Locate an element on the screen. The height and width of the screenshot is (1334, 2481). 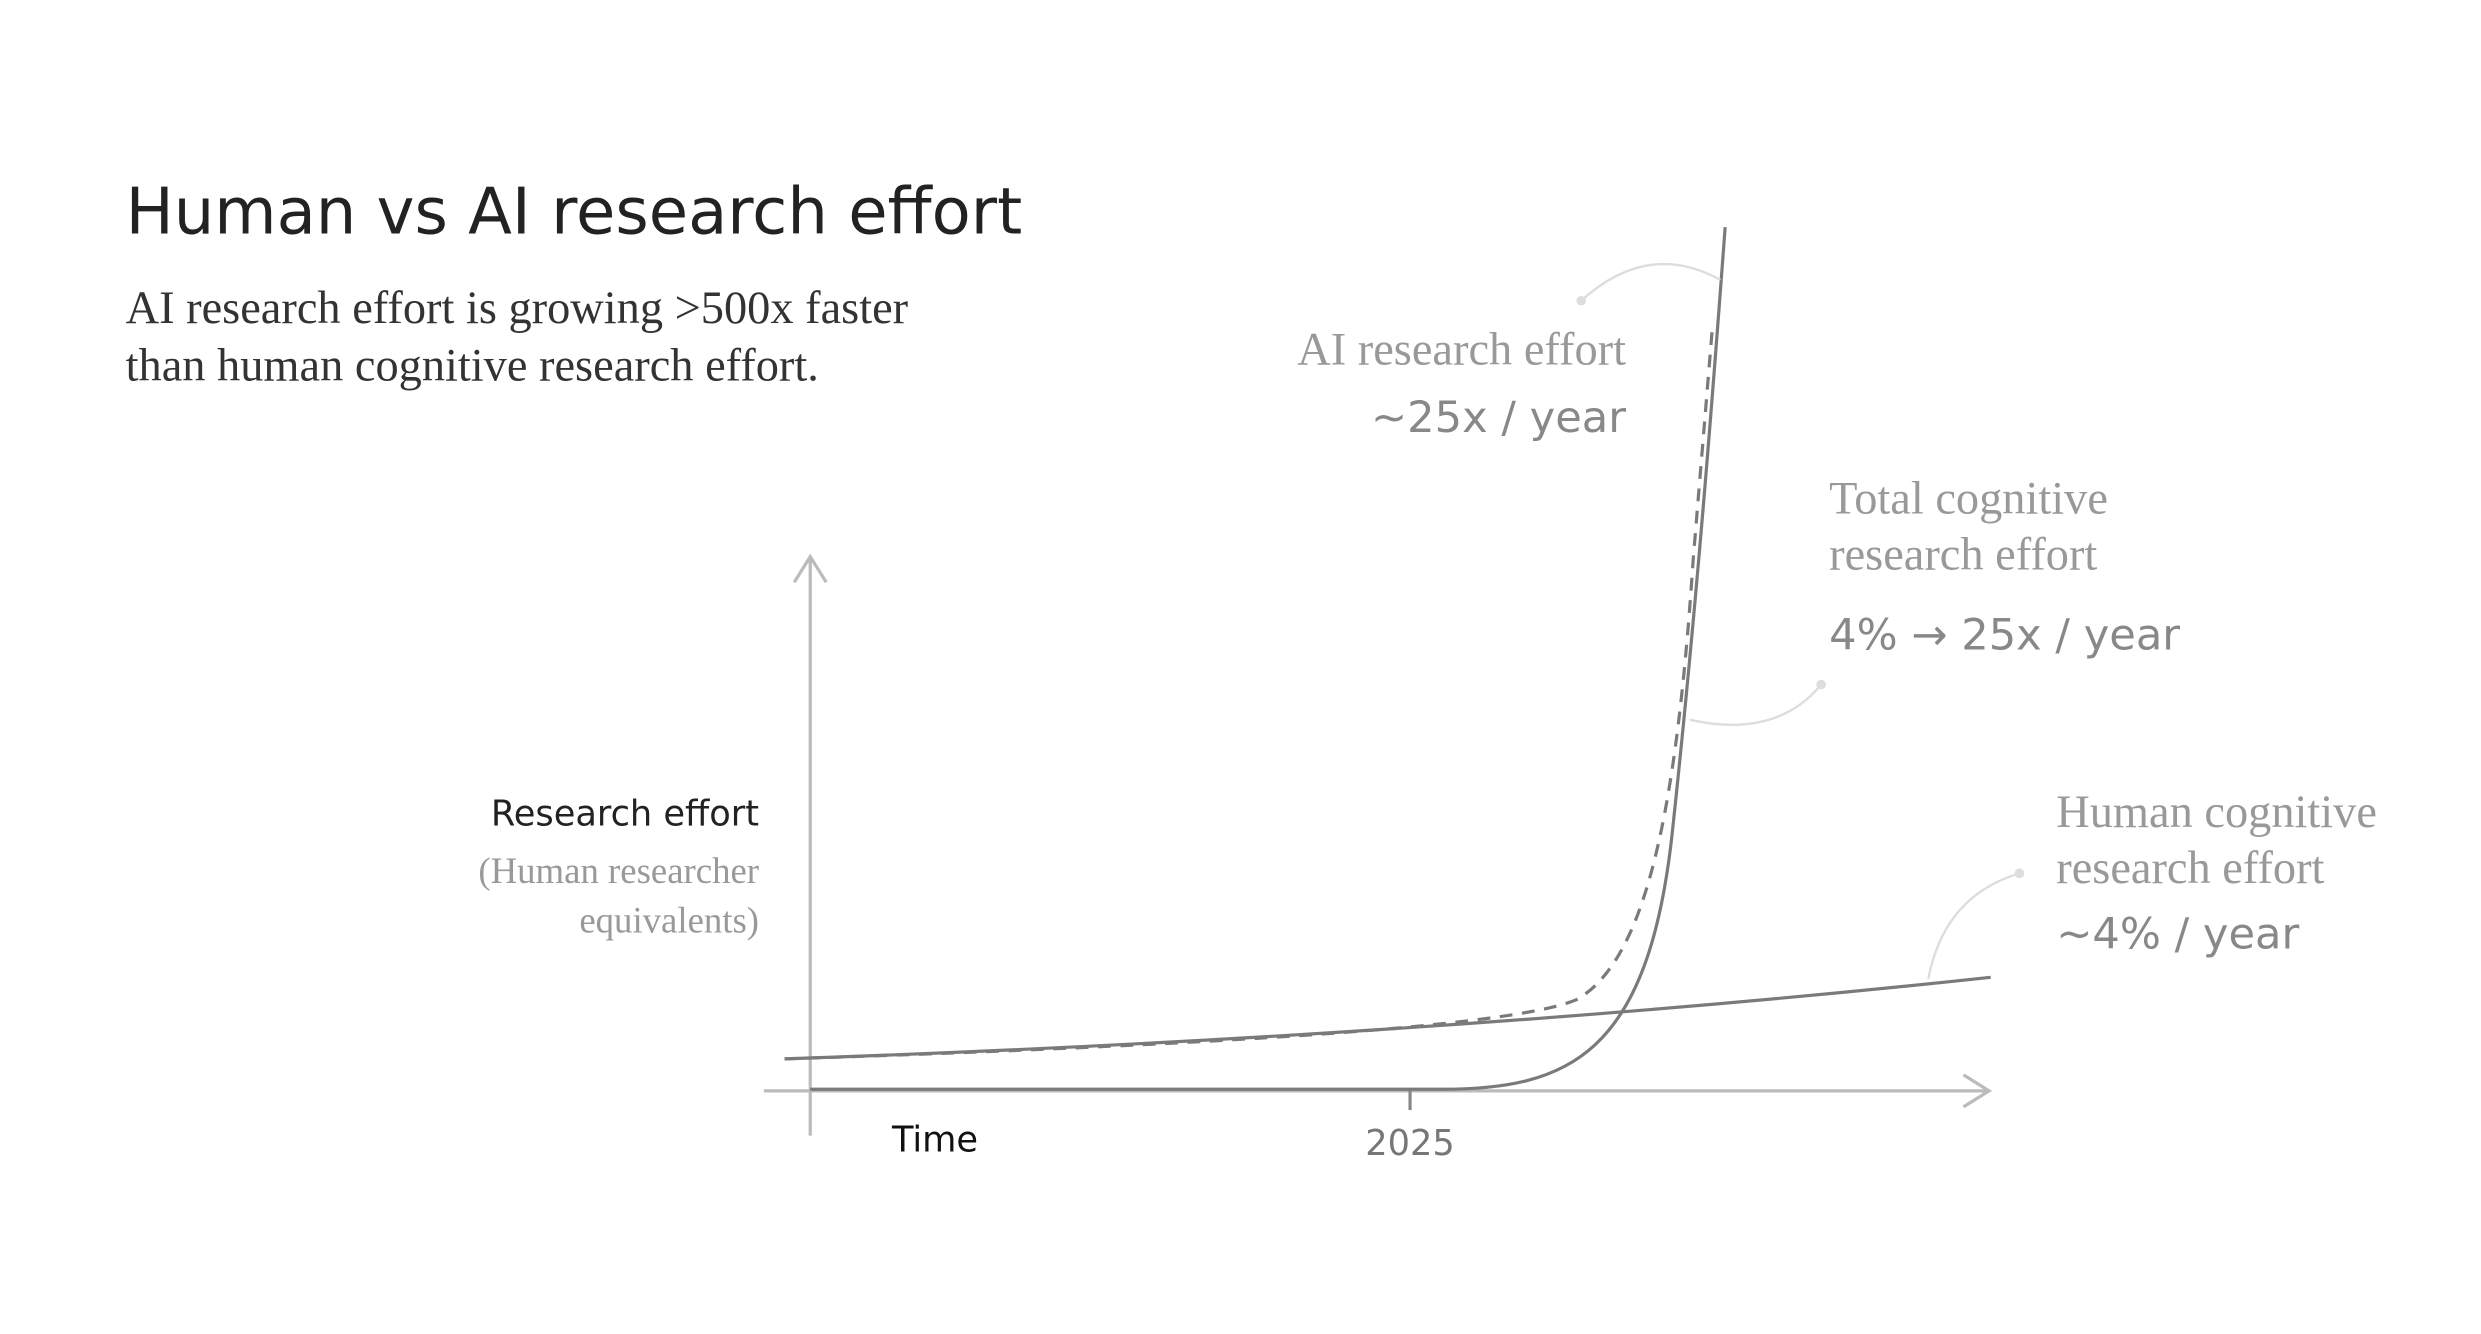
y-sublabel: equivalents) is located at coordinates (669, 920).